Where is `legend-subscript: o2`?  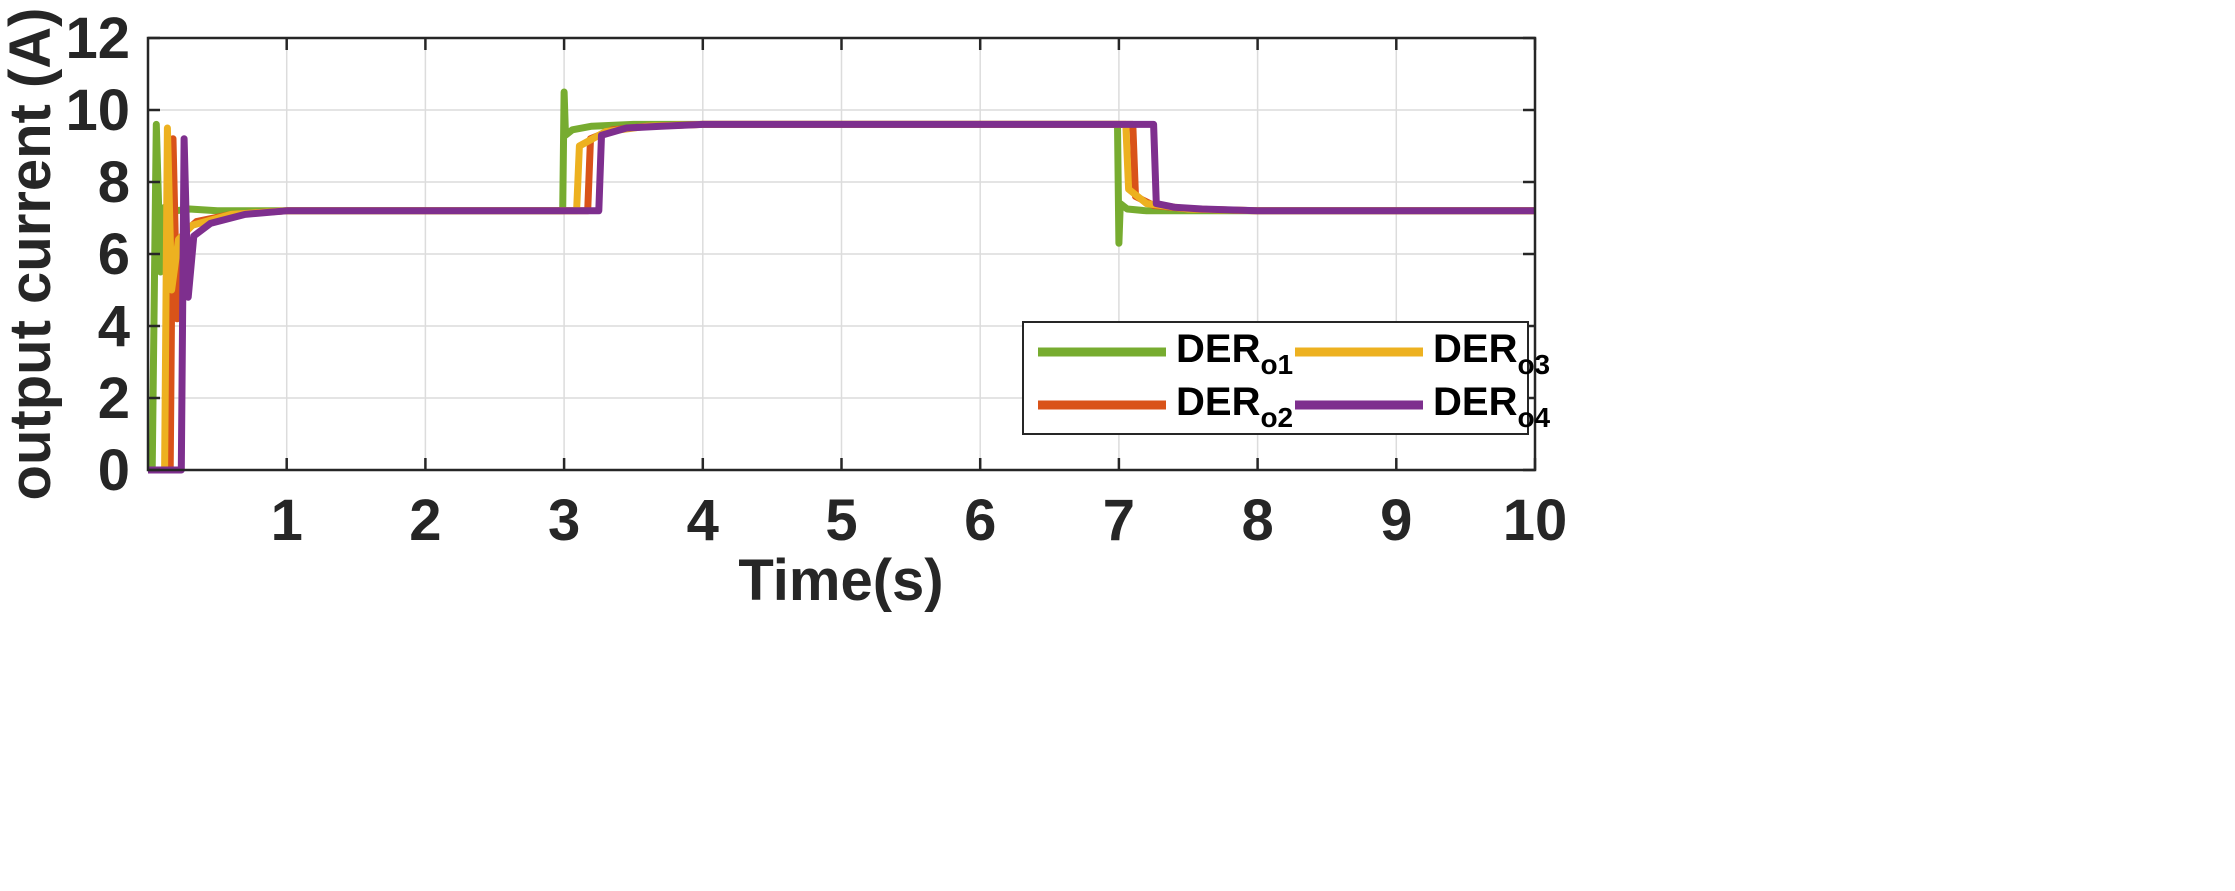 legend-subscript: o2 is located at coordinates (1276, 417).